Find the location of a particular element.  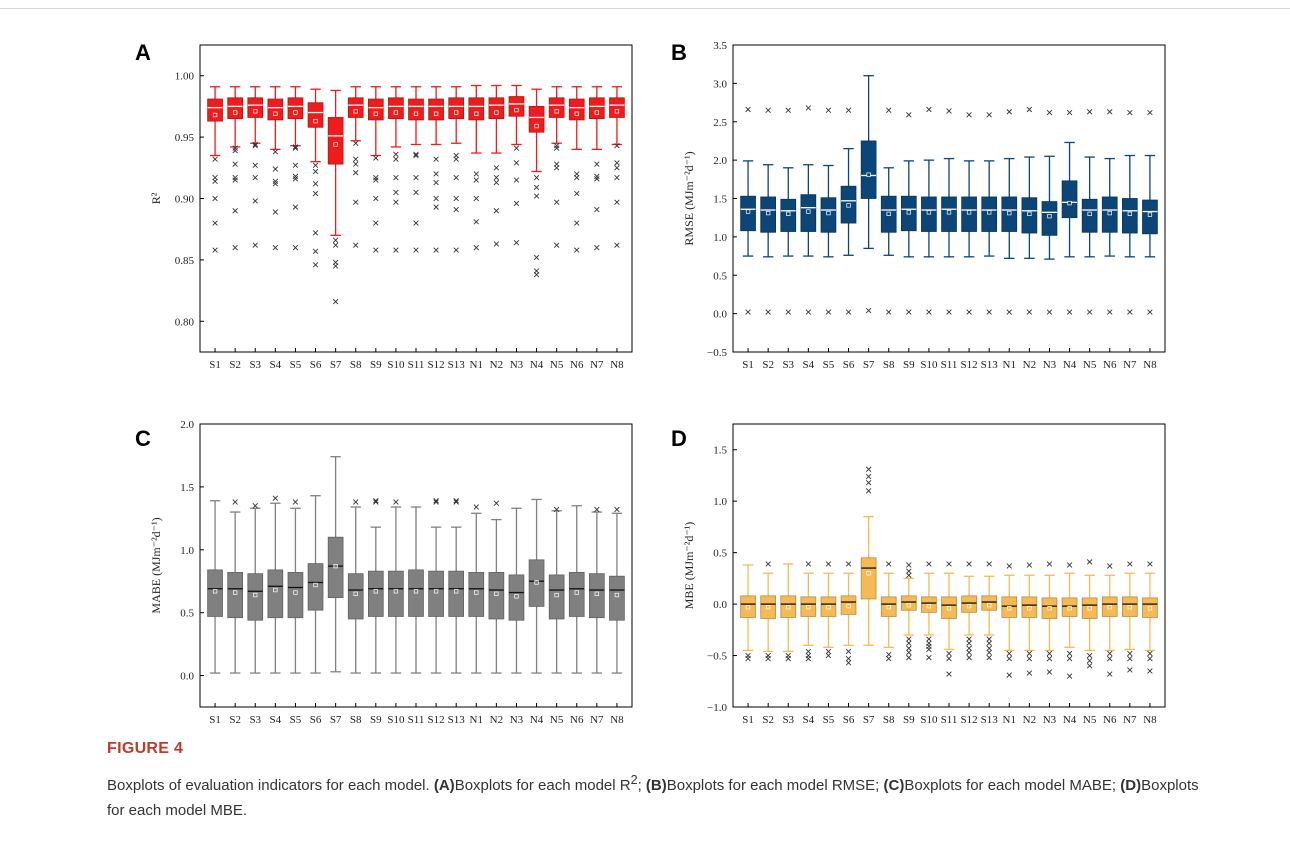

box-S11 is located at coordinates (949, 211).